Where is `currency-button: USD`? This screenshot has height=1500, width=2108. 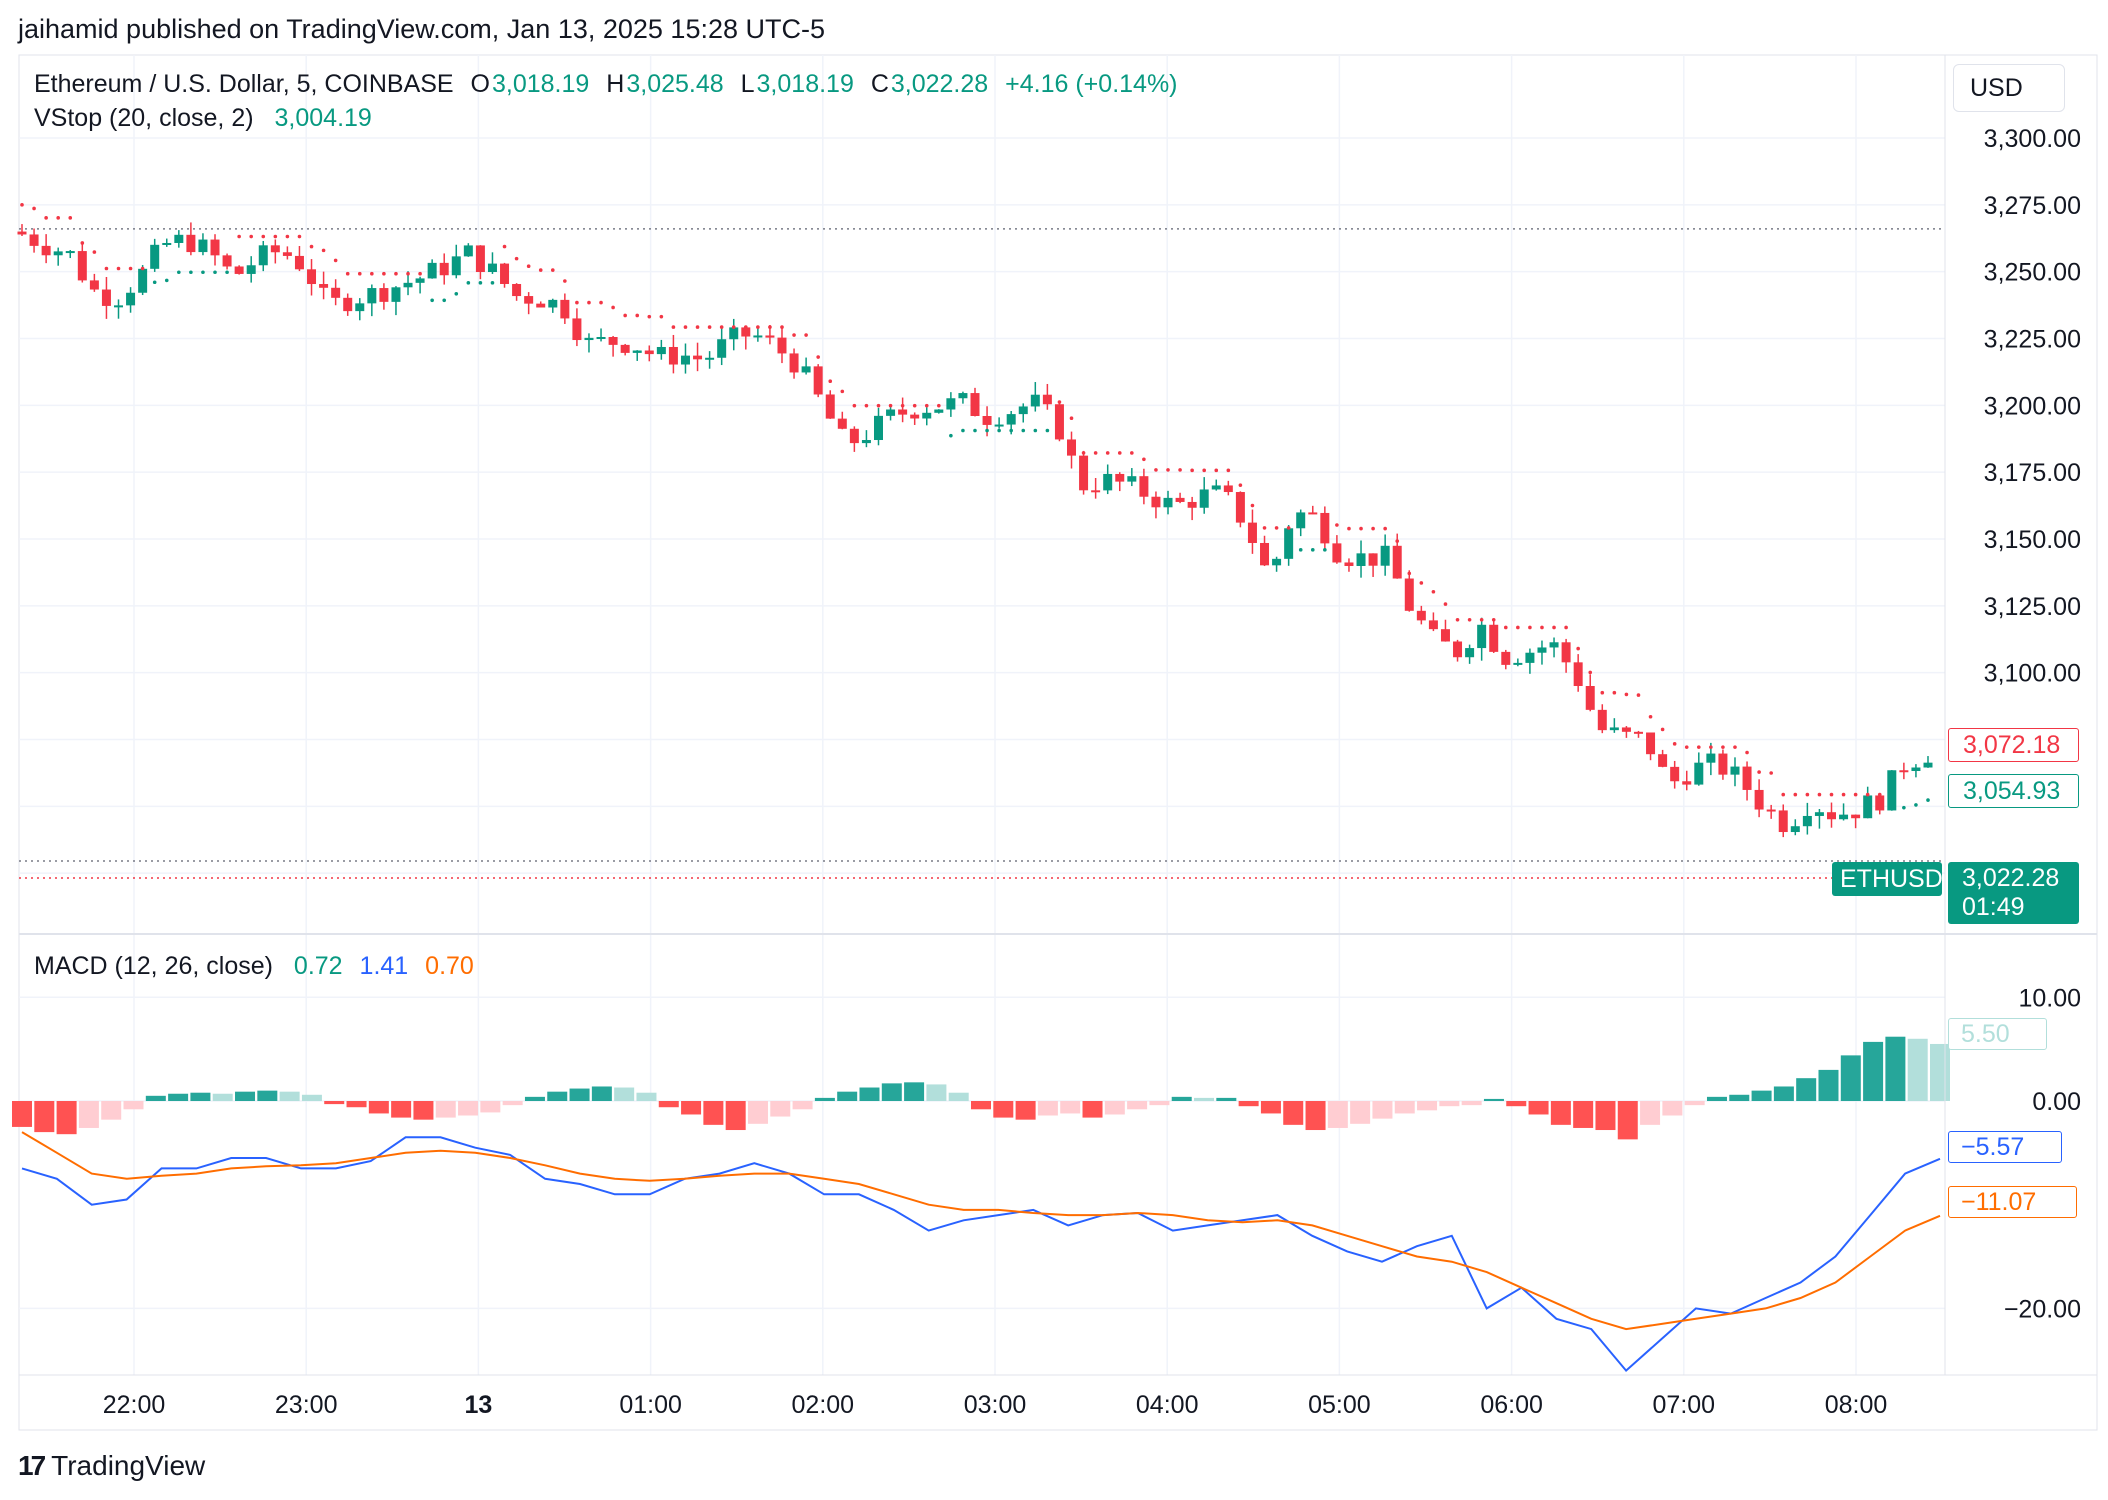 currency-button: USD is located at coordinates (2009, 88).